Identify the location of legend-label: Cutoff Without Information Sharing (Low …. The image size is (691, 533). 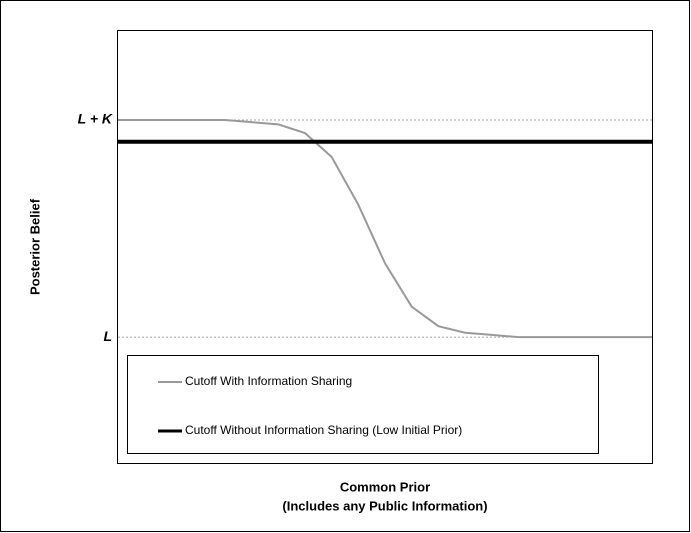
(323, 430).